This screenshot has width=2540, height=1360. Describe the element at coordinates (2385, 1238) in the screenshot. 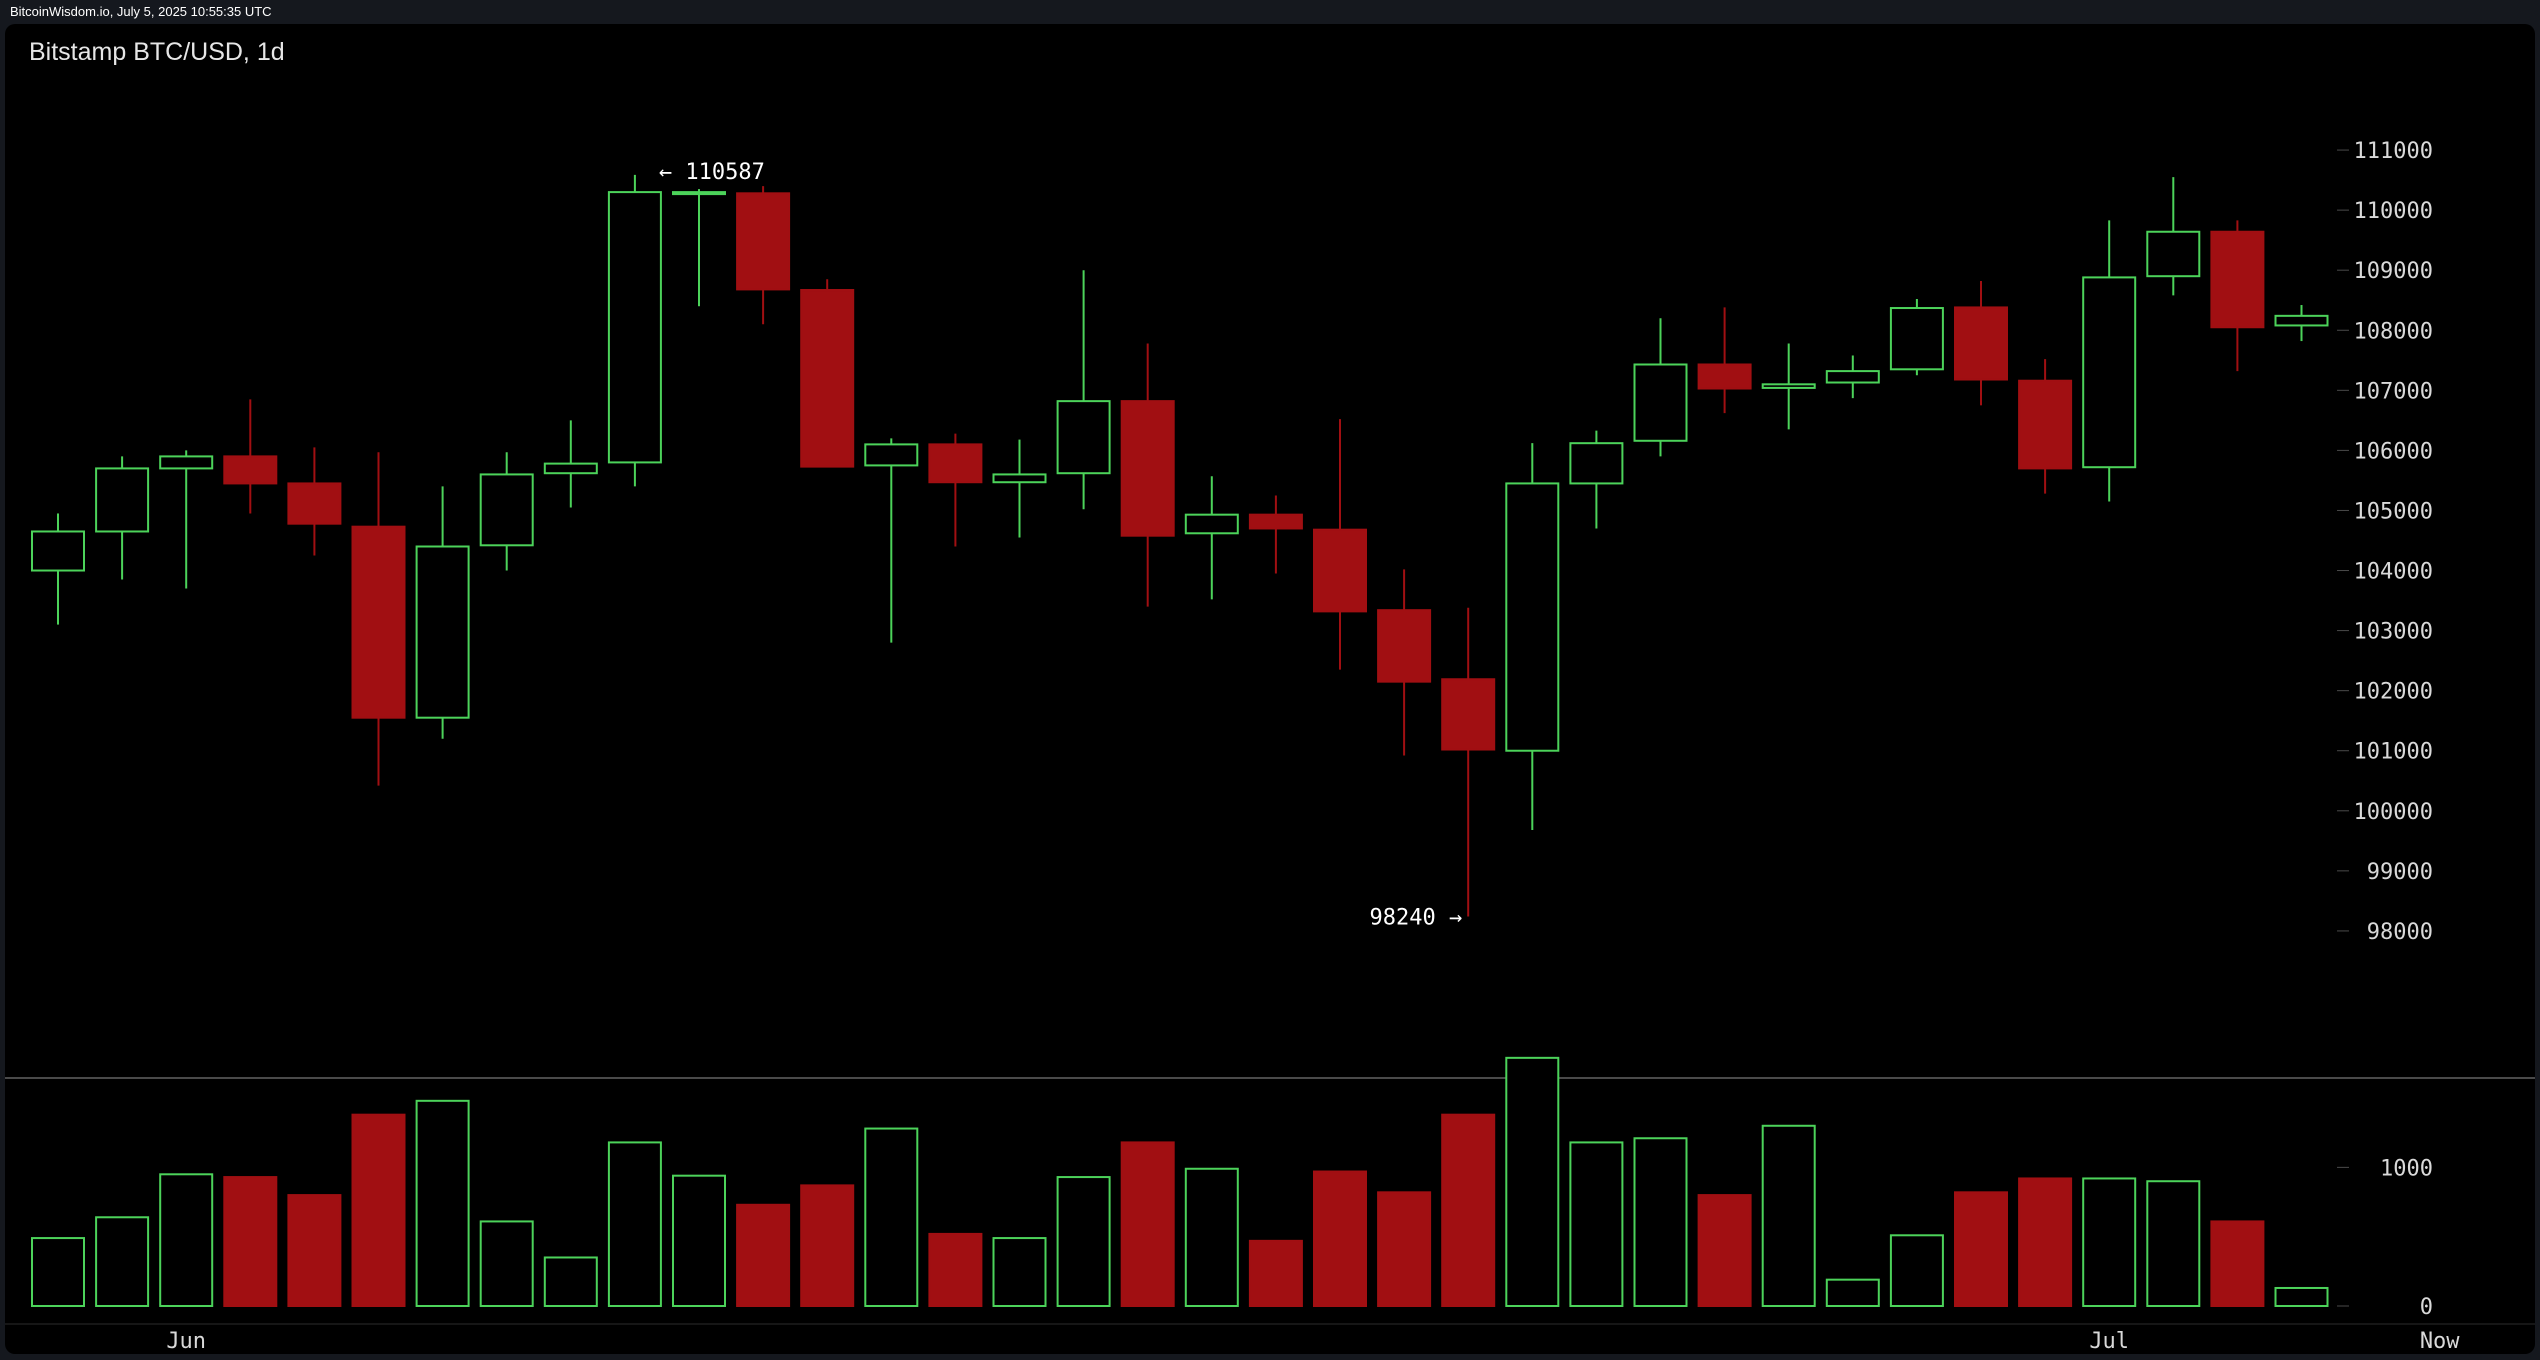

I see `volume-axis: 1000 0` at that location.